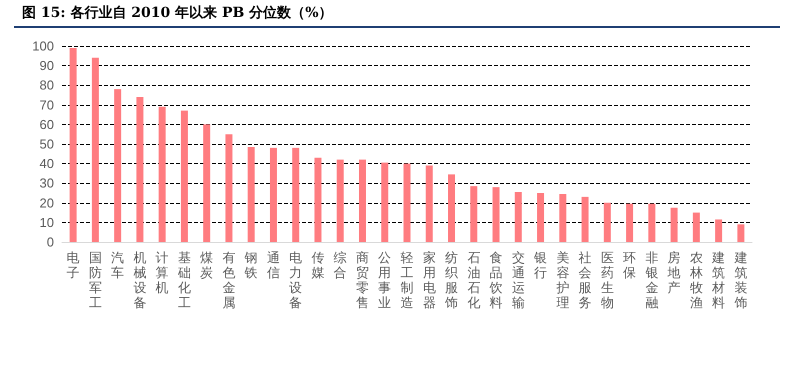 This screenshot has height=376, width=800. Describe the element at coordinates (629, 265) in the screenshot. I see `x-tick-label: 环保` at that location.